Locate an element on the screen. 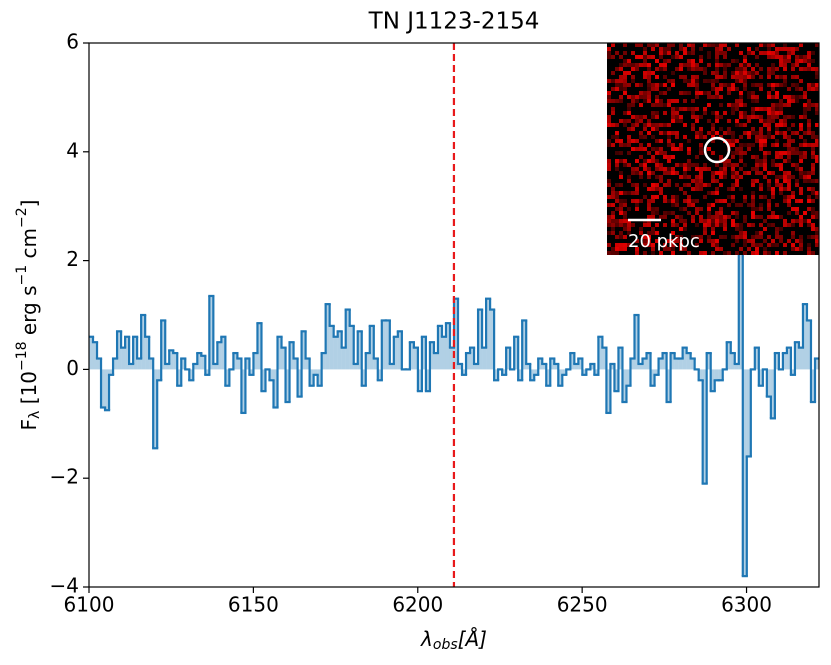 This screenshot has height=665, width=831. y-label-sup: −2 is located at coordinates (22, 217).